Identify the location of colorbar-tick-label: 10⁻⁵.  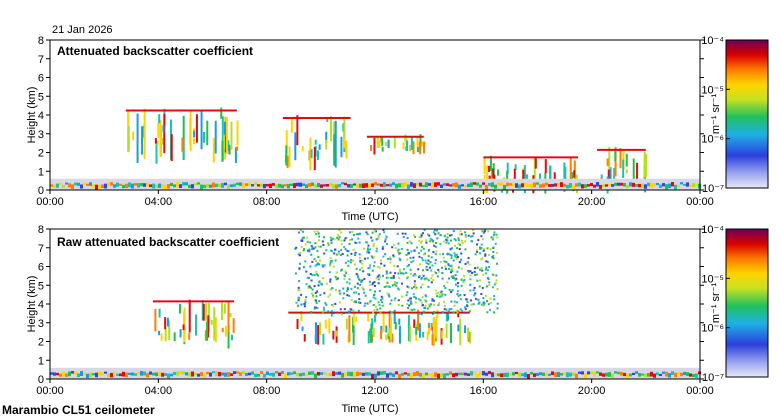
(712, 90).